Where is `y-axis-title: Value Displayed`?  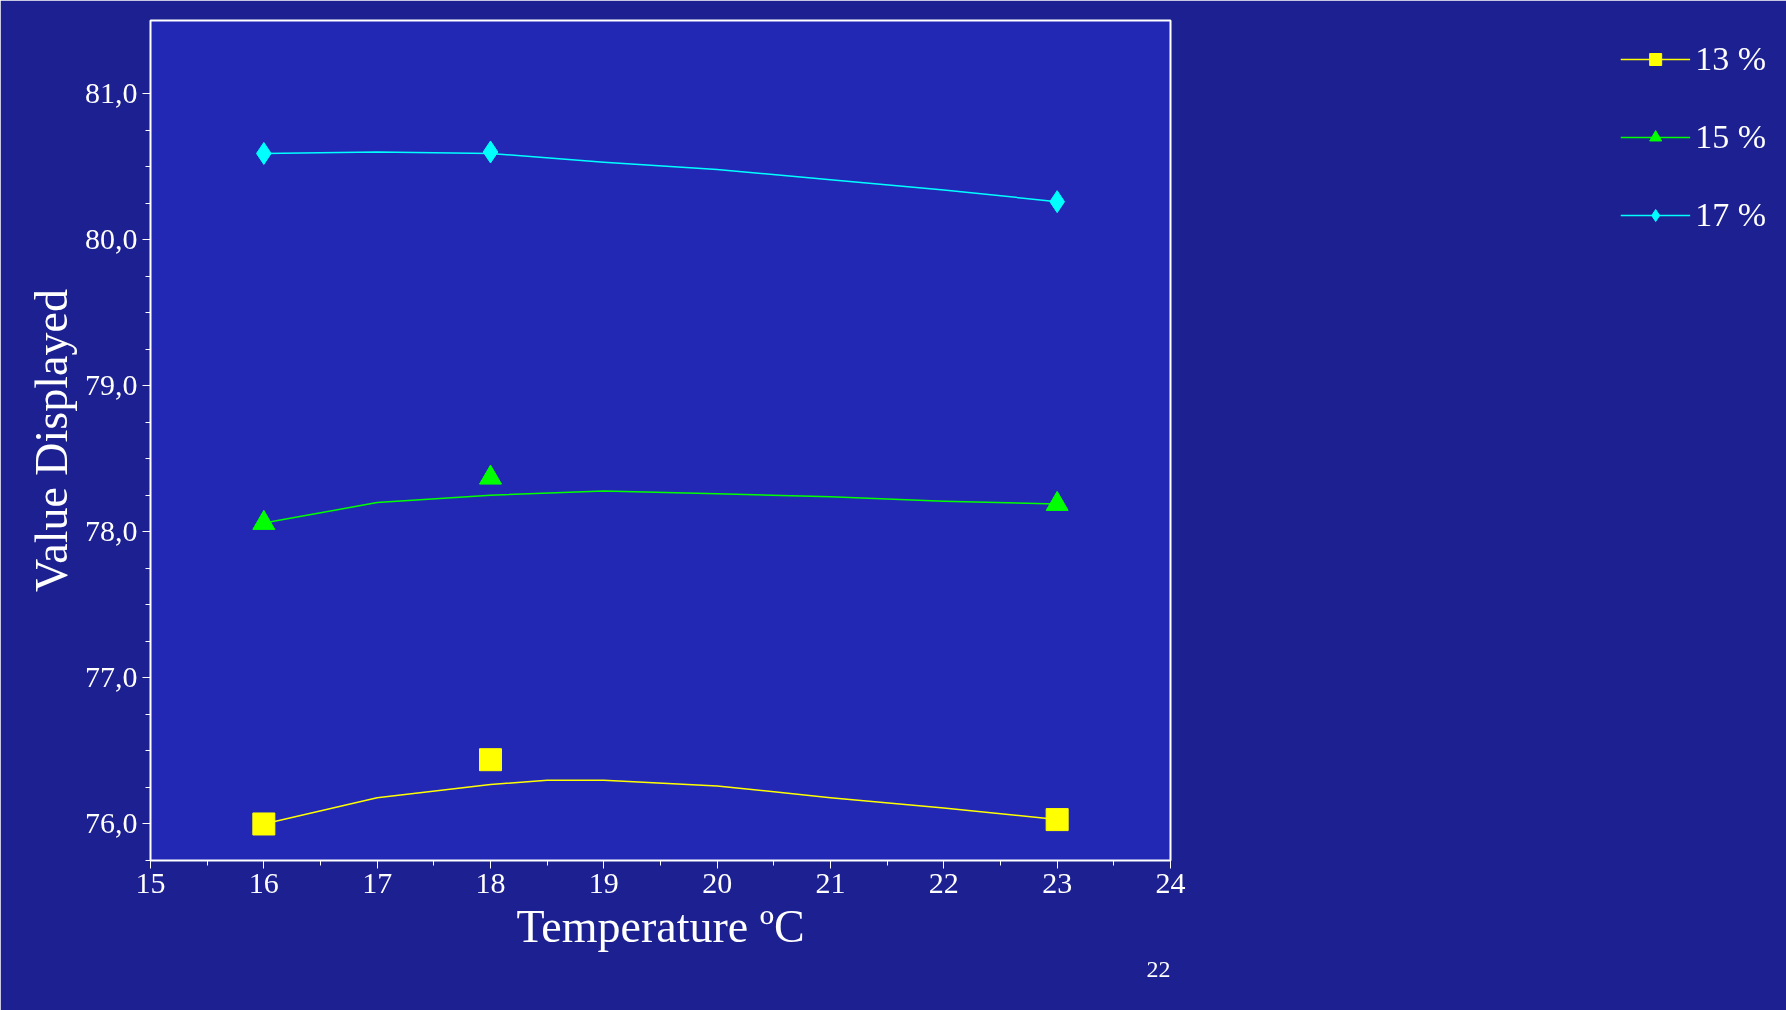
y-axis-title: Value Displayed is located at coordinates (51, 440).